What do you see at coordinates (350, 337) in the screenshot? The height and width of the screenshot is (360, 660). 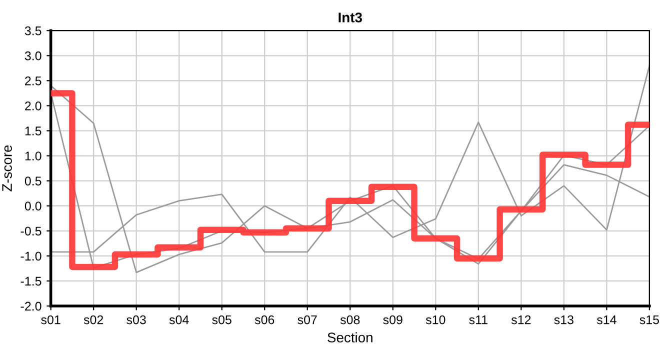 I see `x-axis-title: Section` at bounding box center [350, 337].